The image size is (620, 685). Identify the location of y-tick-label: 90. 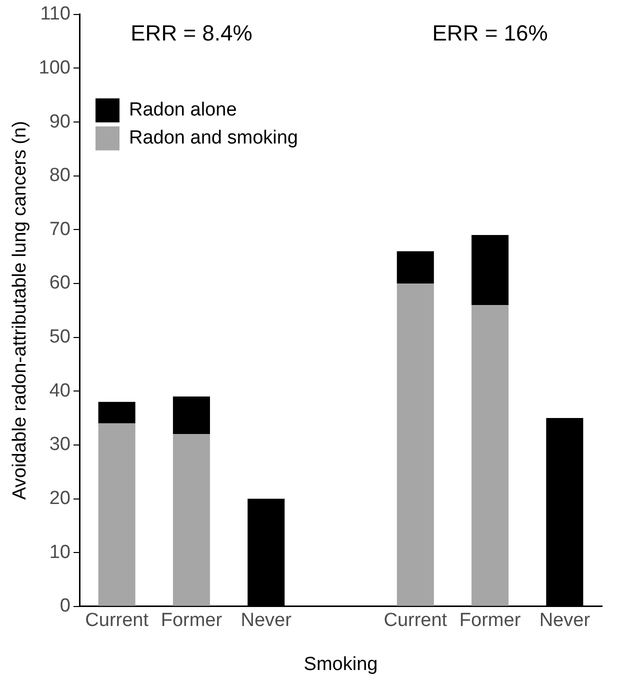
(59, 121).